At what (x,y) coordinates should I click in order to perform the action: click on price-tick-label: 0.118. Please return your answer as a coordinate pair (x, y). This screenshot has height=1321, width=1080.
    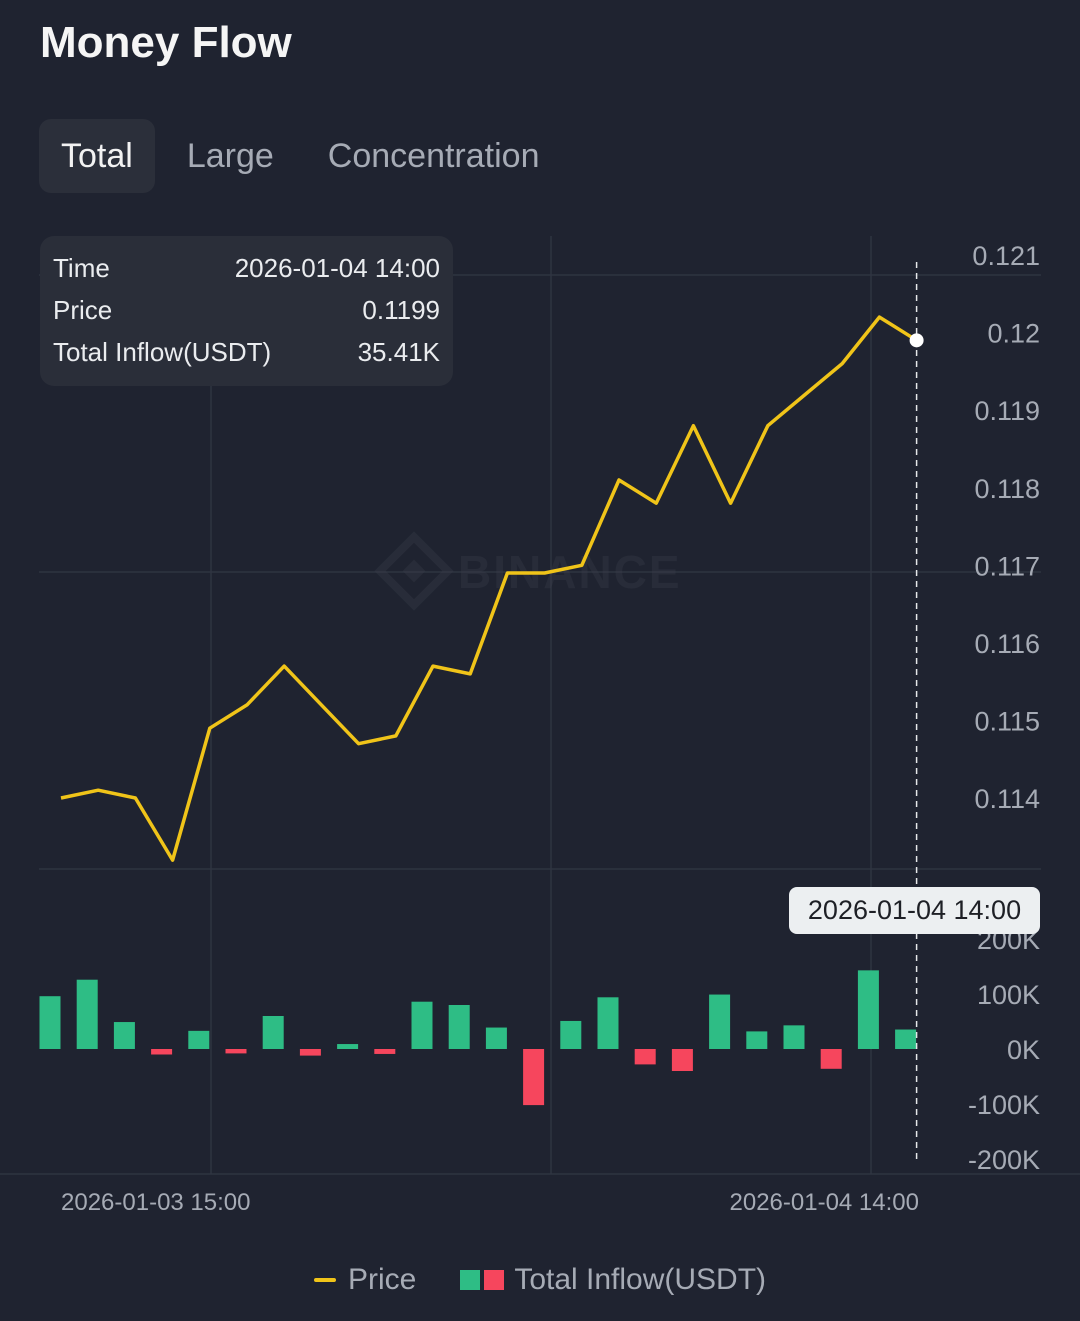
    Looking at the image, I should click on (1007, 489).